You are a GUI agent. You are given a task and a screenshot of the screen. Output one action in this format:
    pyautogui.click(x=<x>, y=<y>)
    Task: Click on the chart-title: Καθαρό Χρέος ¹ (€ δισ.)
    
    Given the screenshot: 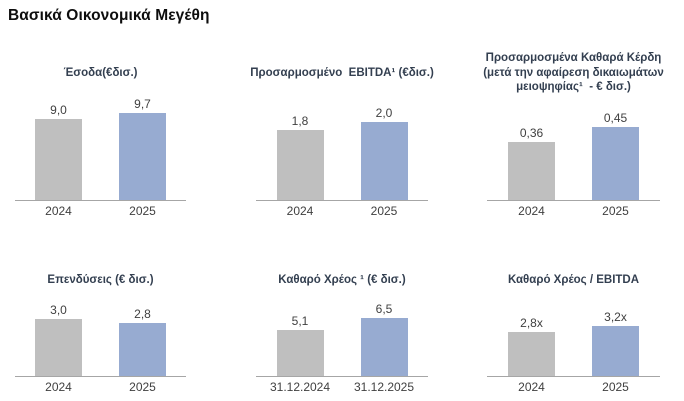 What is the action you would take?
    pyautogui.click(x=342, y=280)
    